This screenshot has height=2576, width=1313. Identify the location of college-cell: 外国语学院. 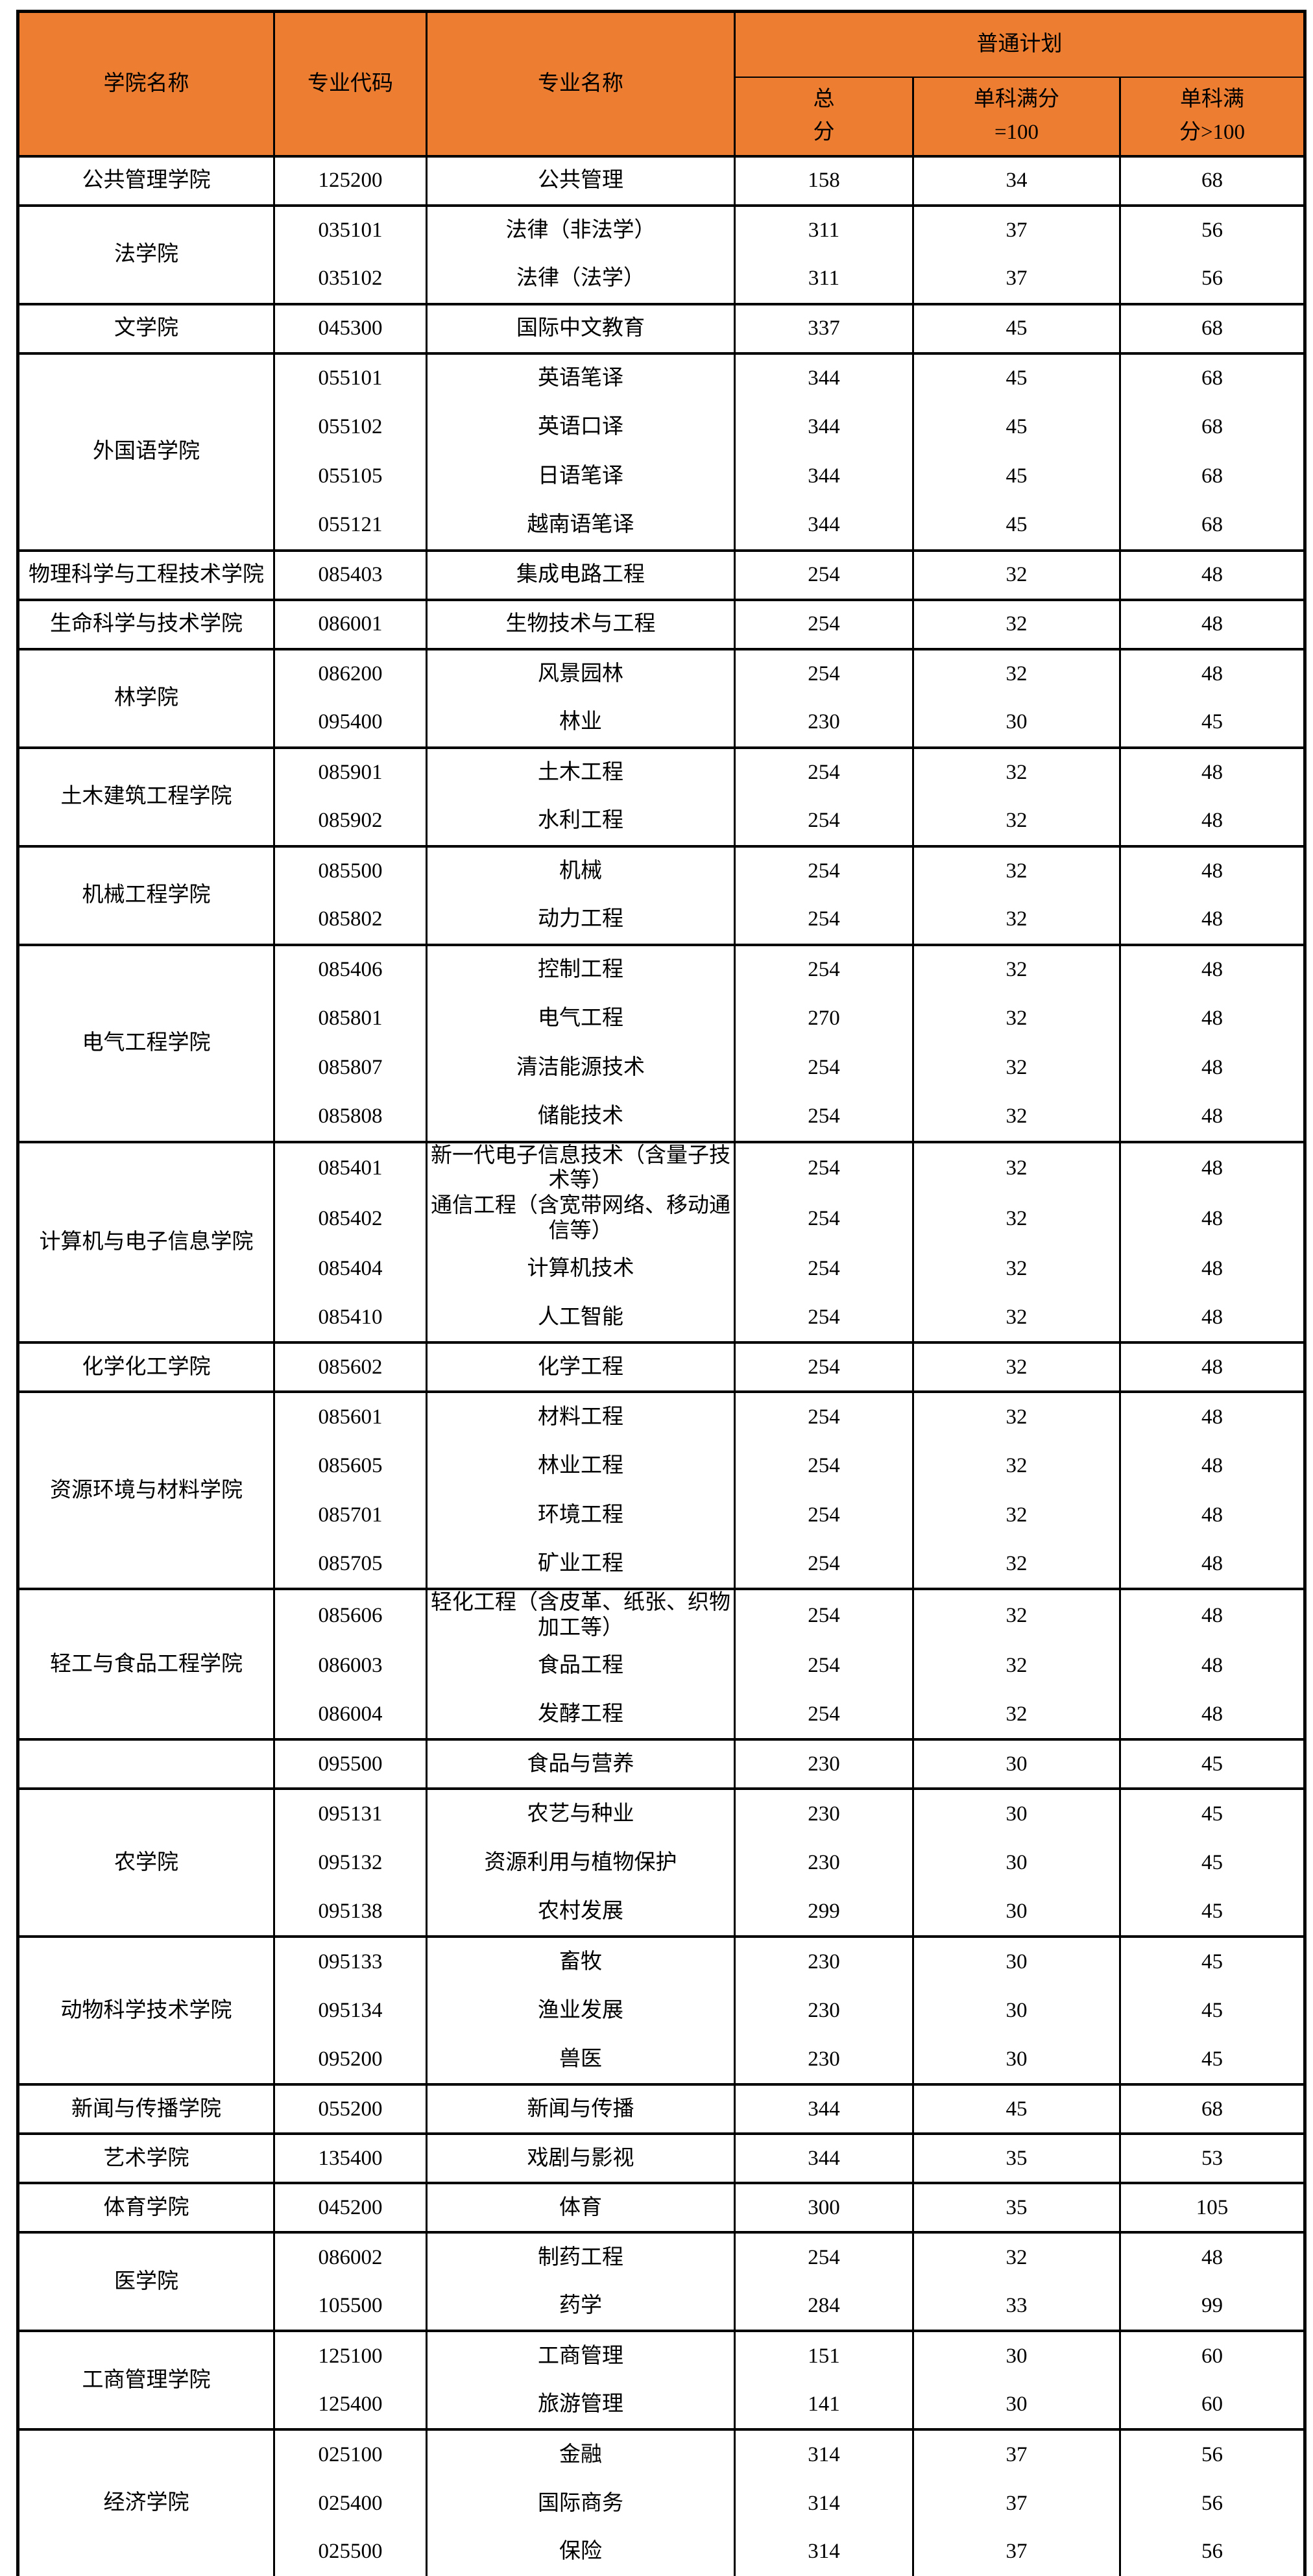
(145, 451).